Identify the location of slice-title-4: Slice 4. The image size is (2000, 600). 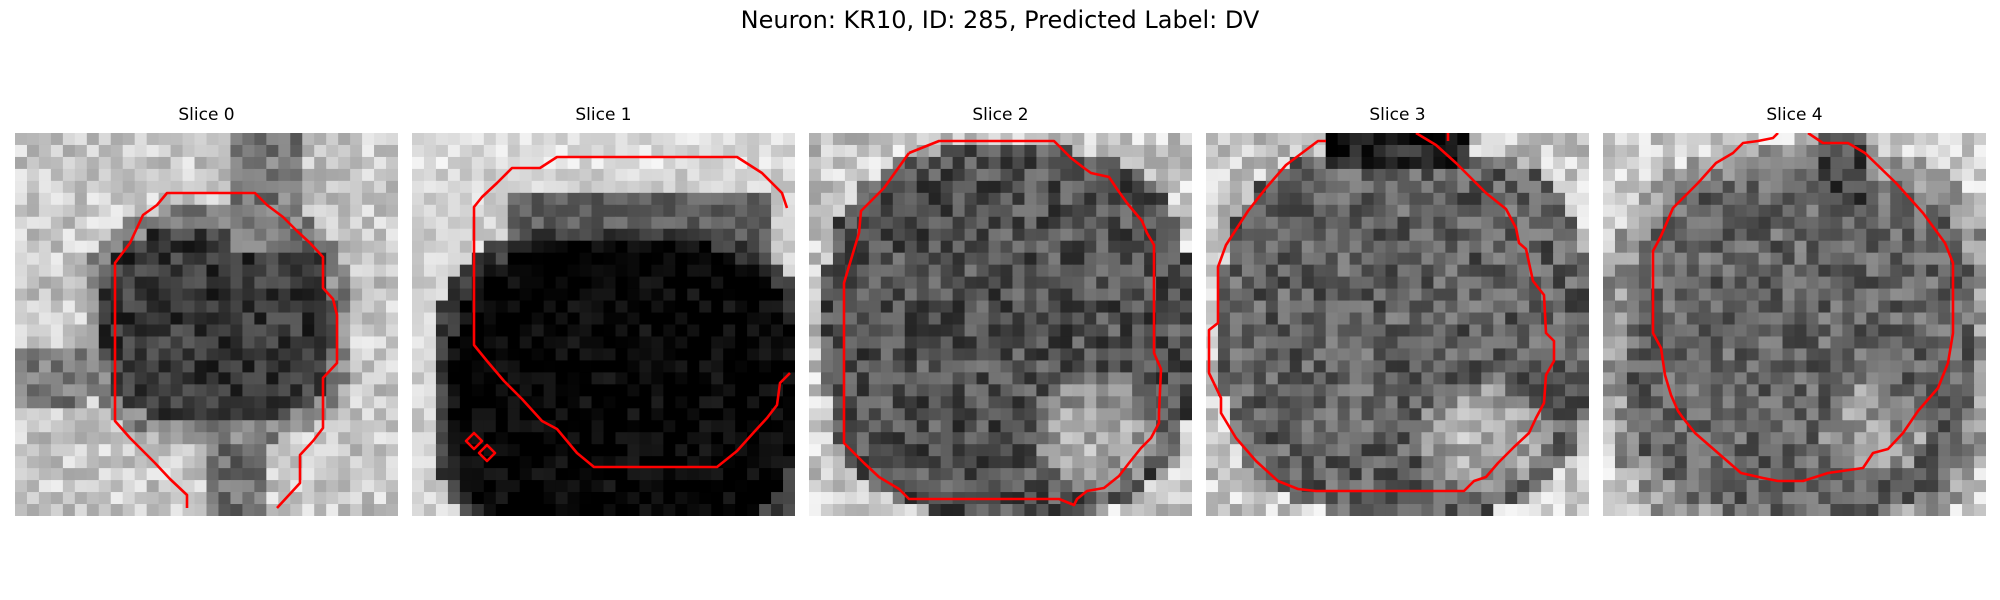
(1794, 115).